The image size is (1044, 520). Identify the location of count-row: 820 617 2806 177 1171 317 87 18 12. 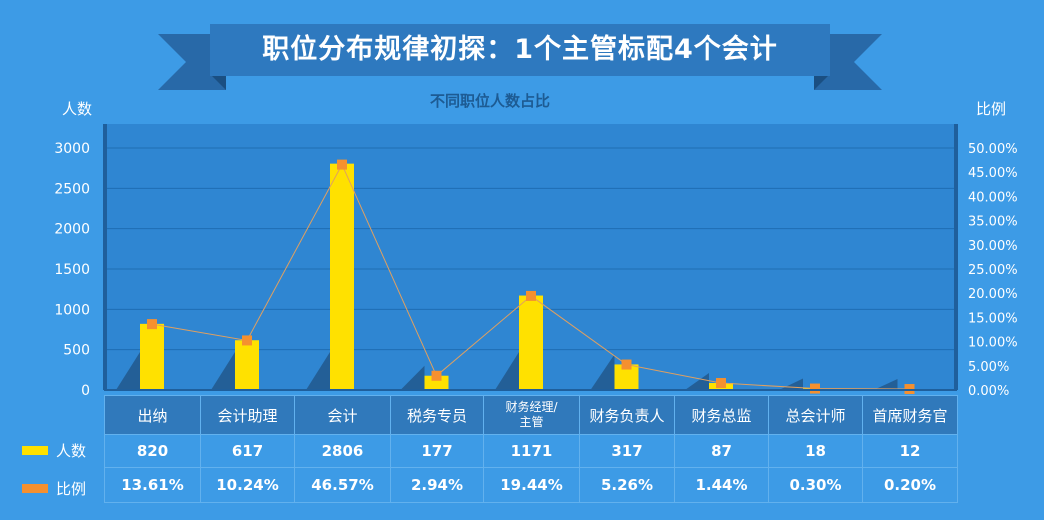
(531, 451).